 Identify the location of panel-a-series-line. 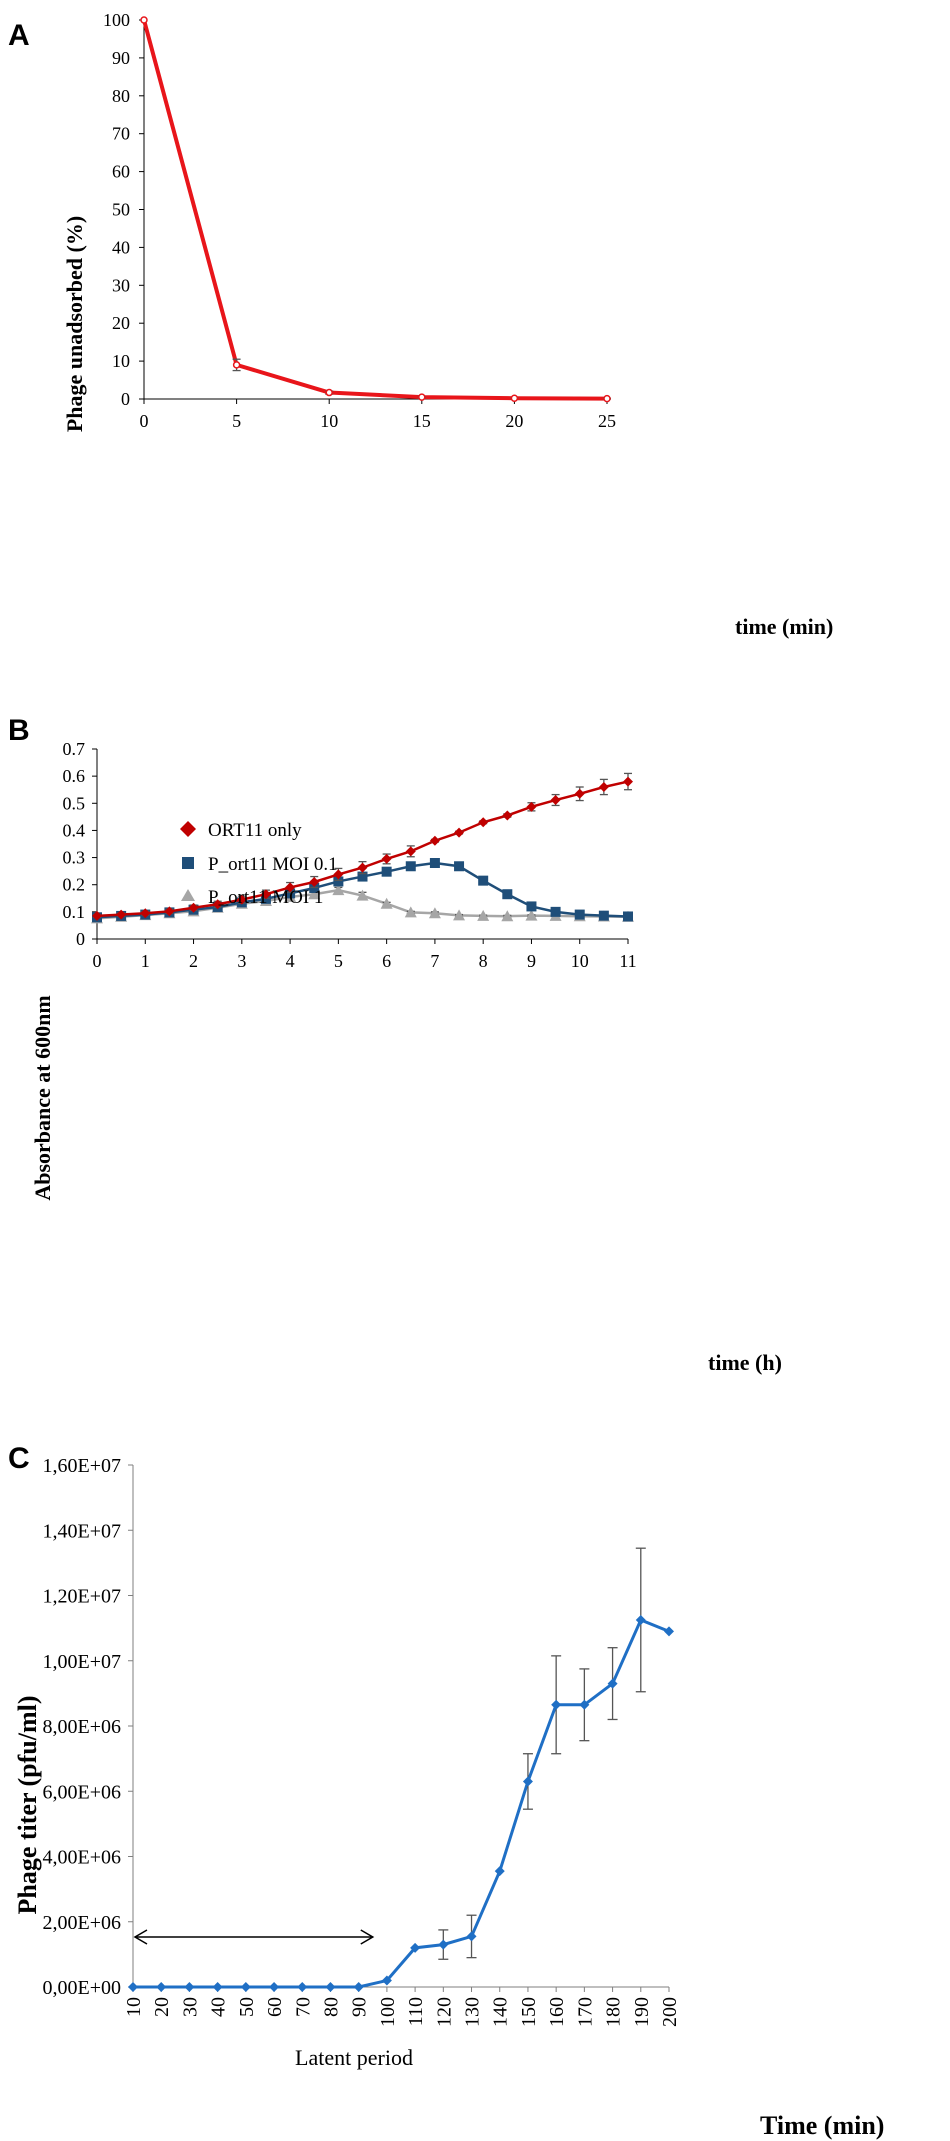
(375, 210).